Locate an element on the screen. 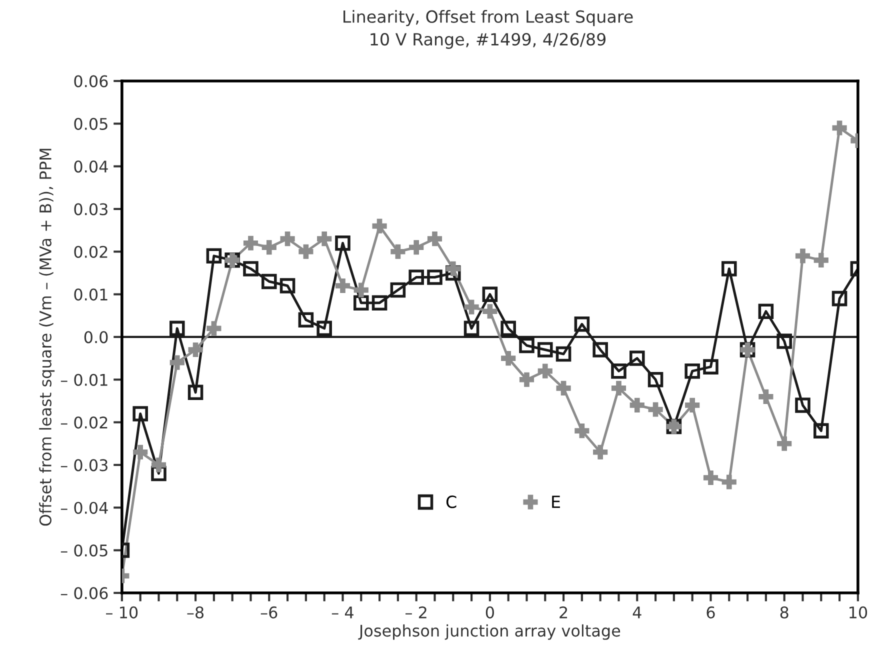 This screenshot has height=648, width=871. x-tick-label: 6 is located at coordinates (710, 612).